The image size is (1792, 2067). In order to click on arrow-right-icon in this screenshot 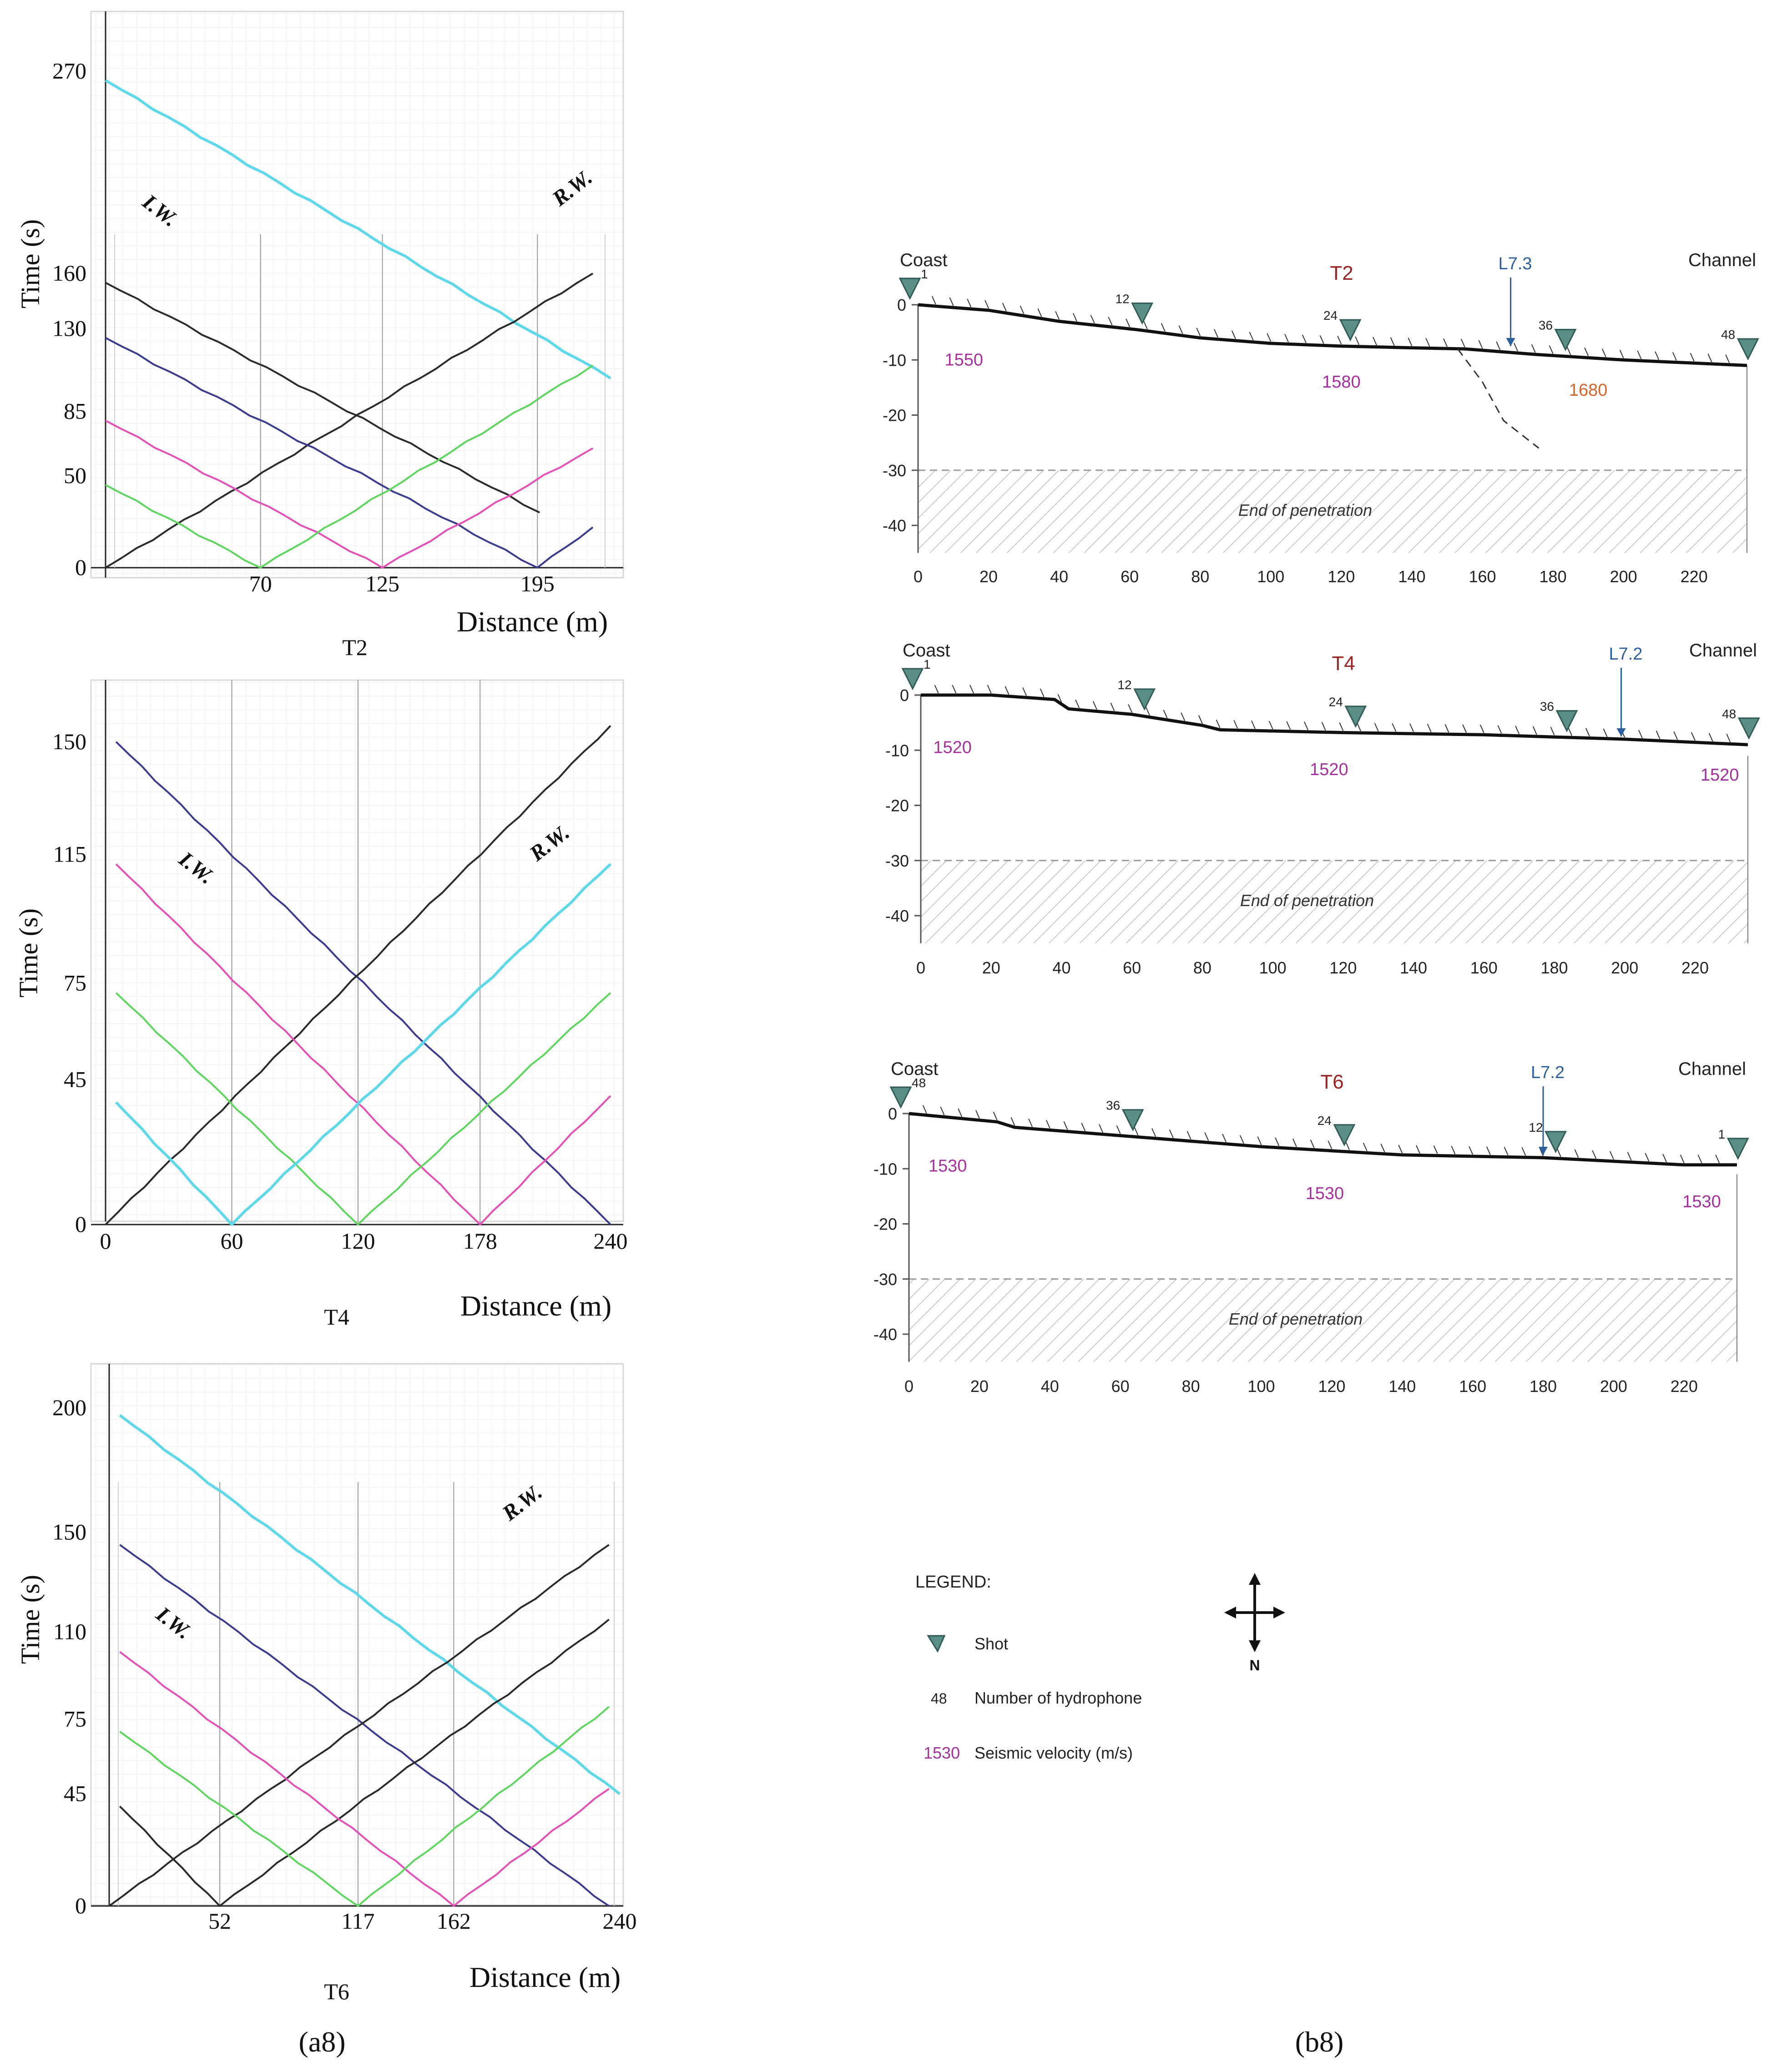, I will do `click(1279, 1612)`.